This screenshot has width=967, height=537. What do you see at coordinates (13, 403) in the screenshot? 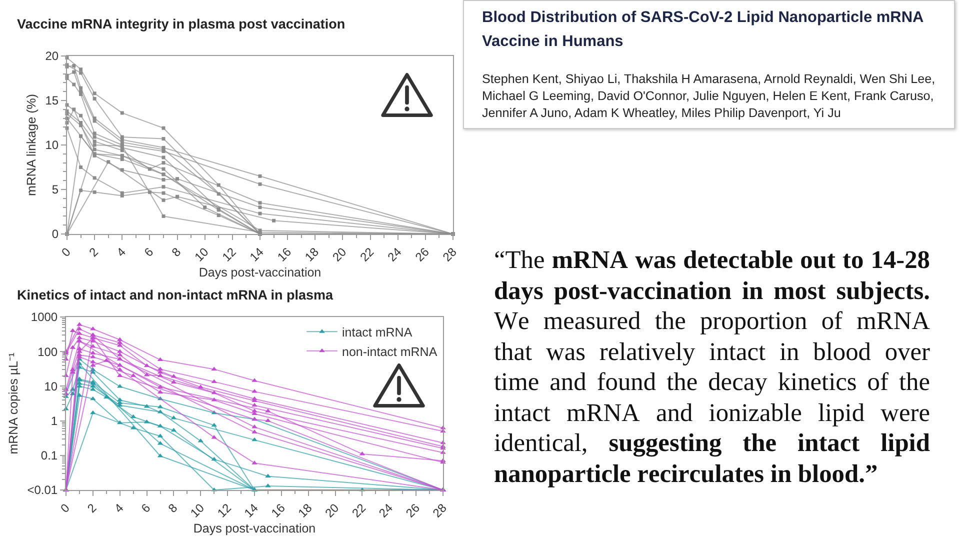
I see `y-axis-title: mRNA copies µL⁻¹` at bounding box center [13, 403].